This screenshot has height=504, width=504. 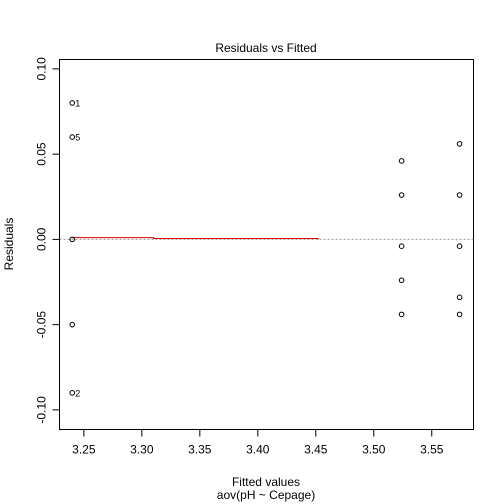 What do you see at coordinates (200, 450) in the screenshot?
I see `x-tick-label: 3.35` at bounding box center [200, 450].